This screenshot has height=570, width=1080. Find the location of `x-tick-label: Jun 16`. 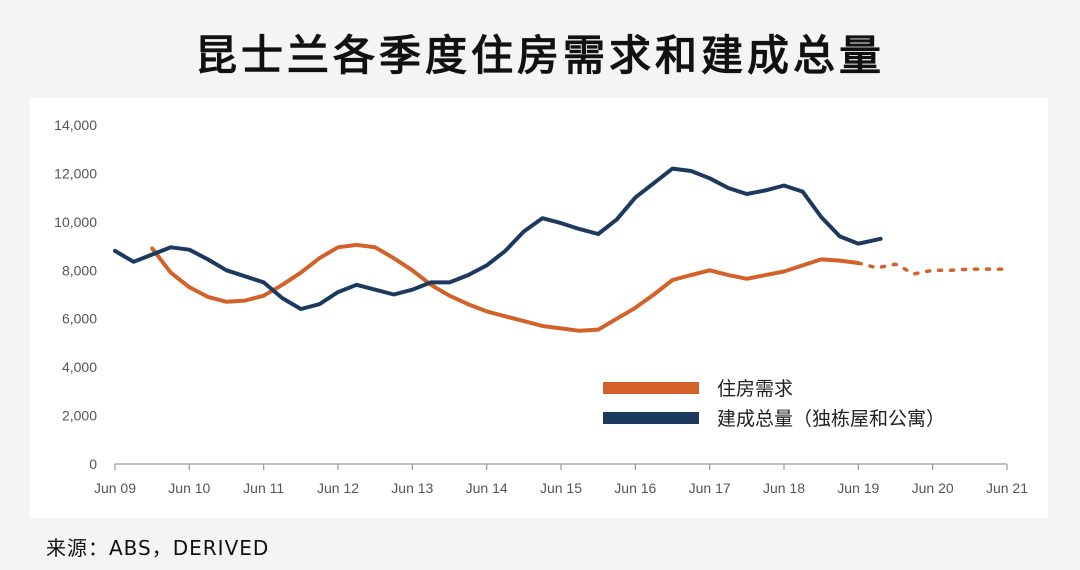

x-tick-label: Jun 16 is located at coordinates (635, 488).